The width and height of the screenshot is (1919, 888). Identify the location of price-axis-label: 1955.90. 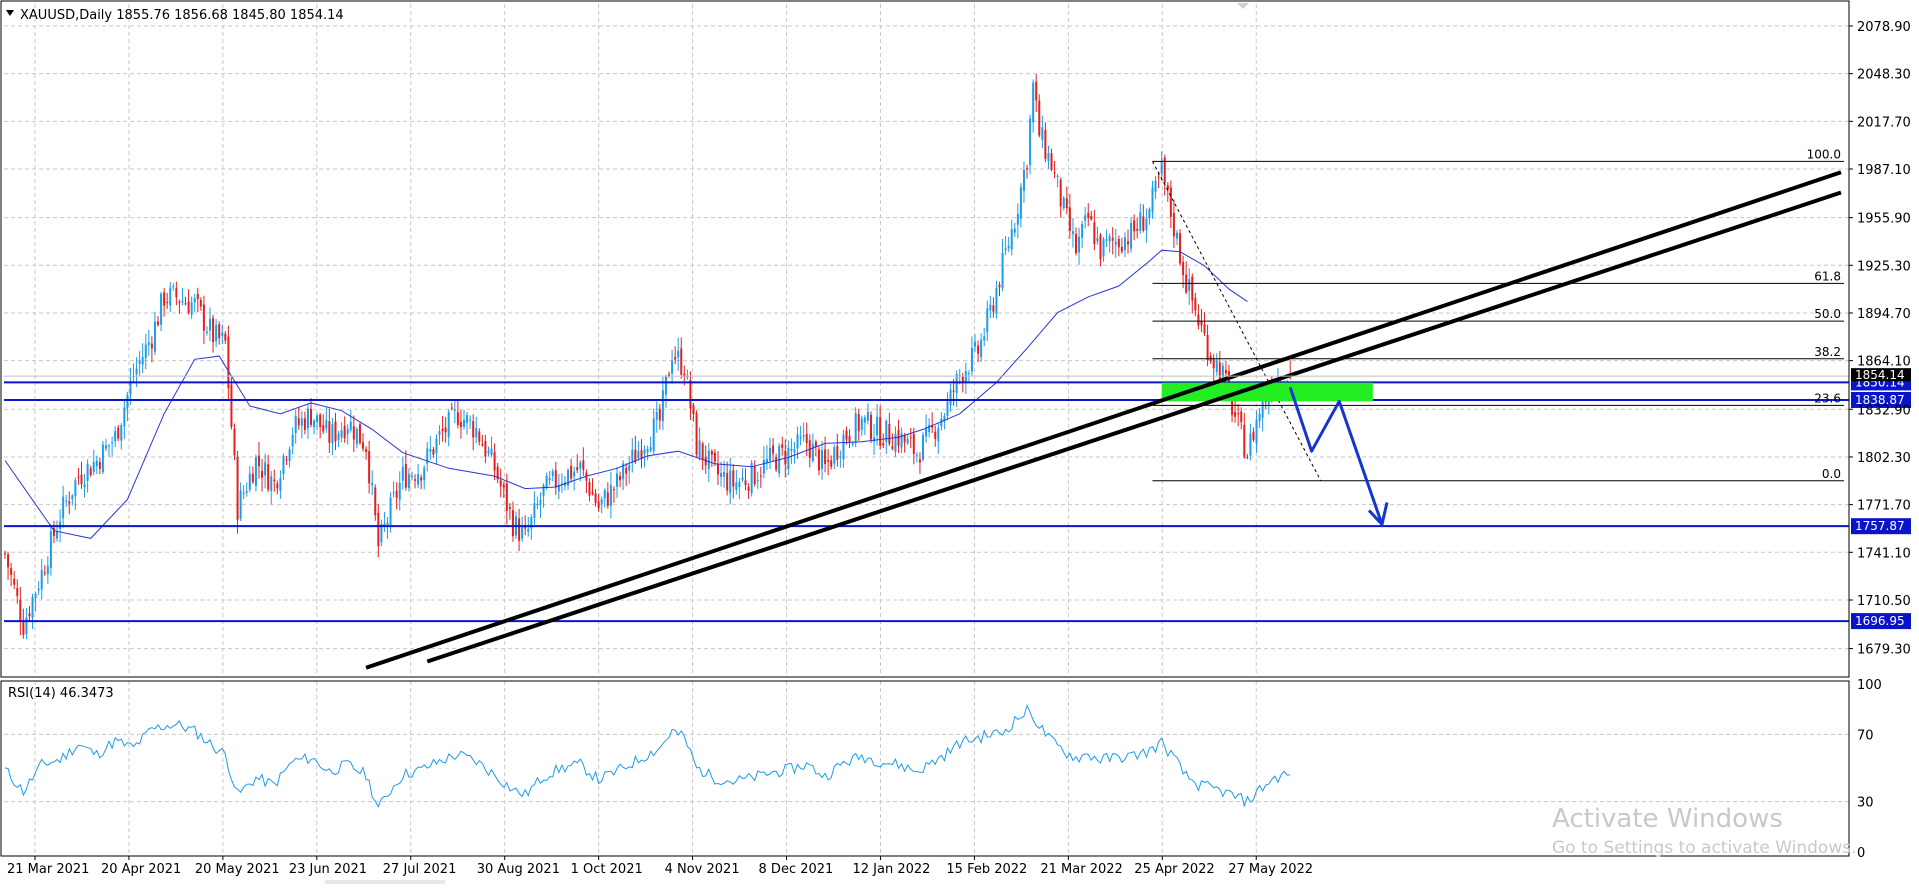
(1884, 219).